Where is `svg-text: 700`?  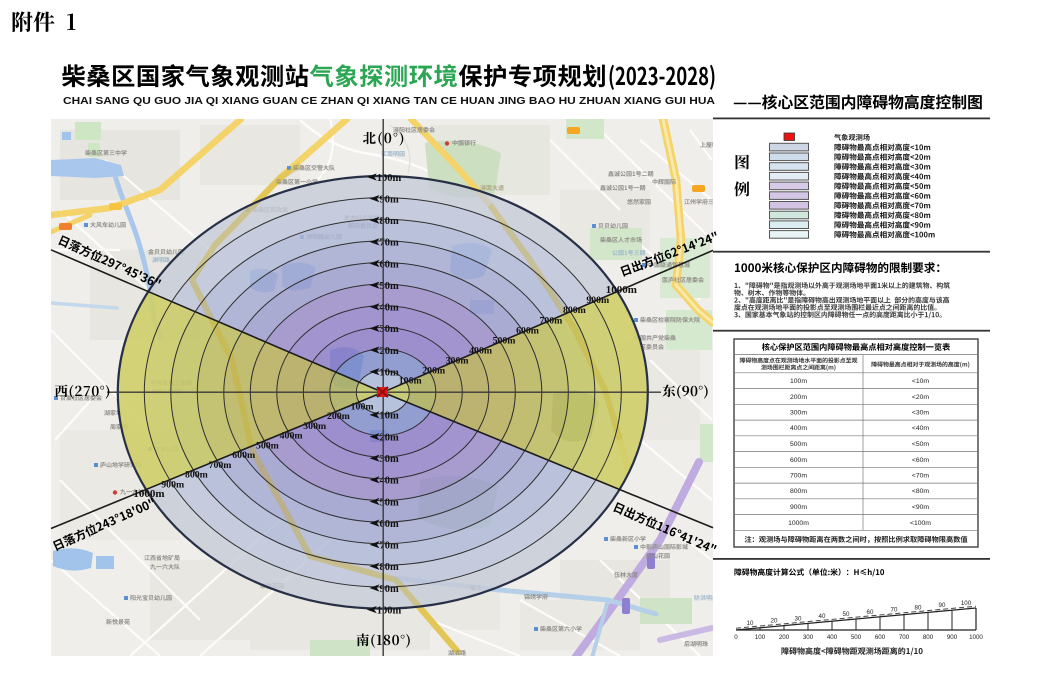 svg-text: 700 is located at coordinates (904, 637).